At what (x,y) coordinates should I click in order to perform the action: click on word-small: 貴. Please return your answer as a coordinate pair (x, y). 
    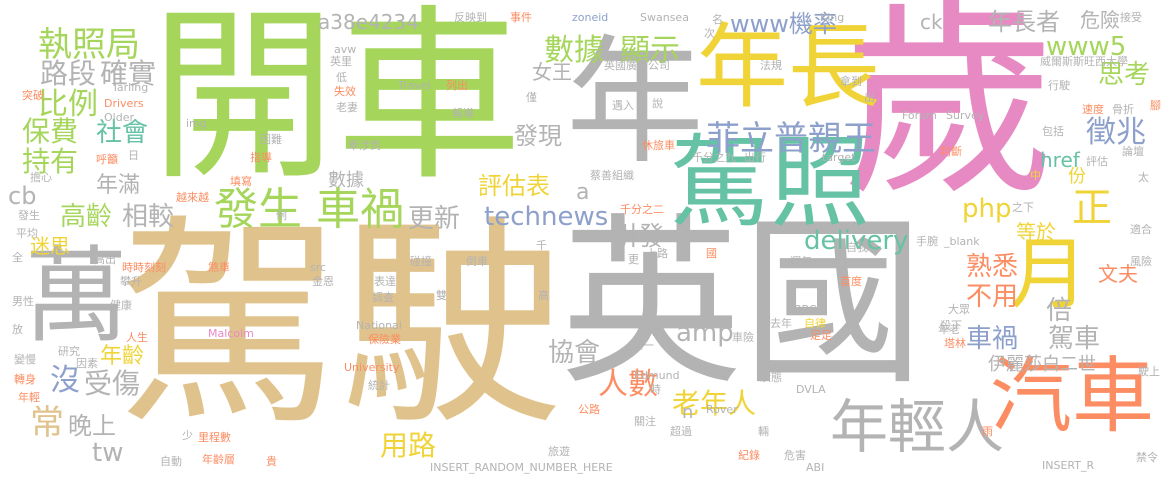
    Looking at the image, I should click on (271, 461).